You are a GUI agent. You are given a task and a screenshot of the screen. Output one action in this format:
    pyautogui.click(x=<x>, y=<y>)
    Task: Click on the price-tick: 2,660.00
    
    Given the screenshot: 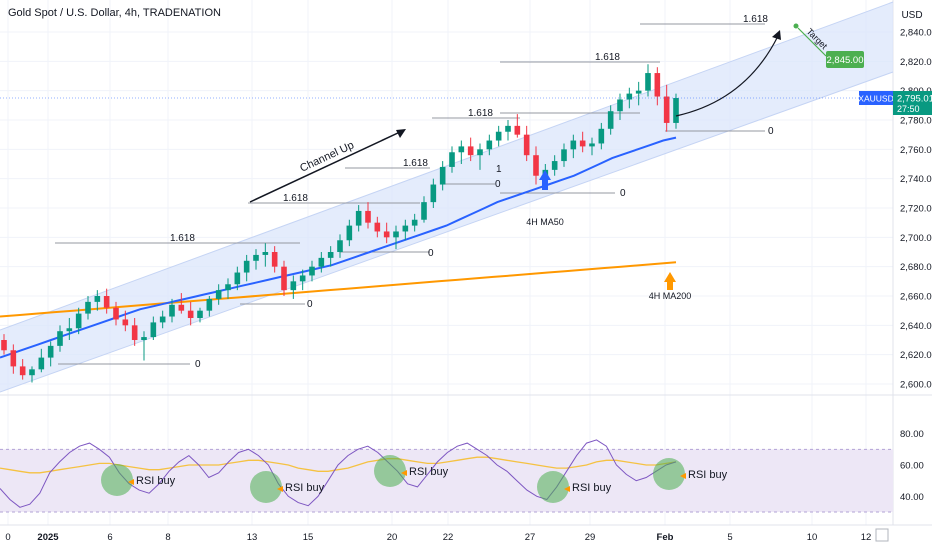 What is the action you would take?
    pyautogui.click(x=916, y=297)
    